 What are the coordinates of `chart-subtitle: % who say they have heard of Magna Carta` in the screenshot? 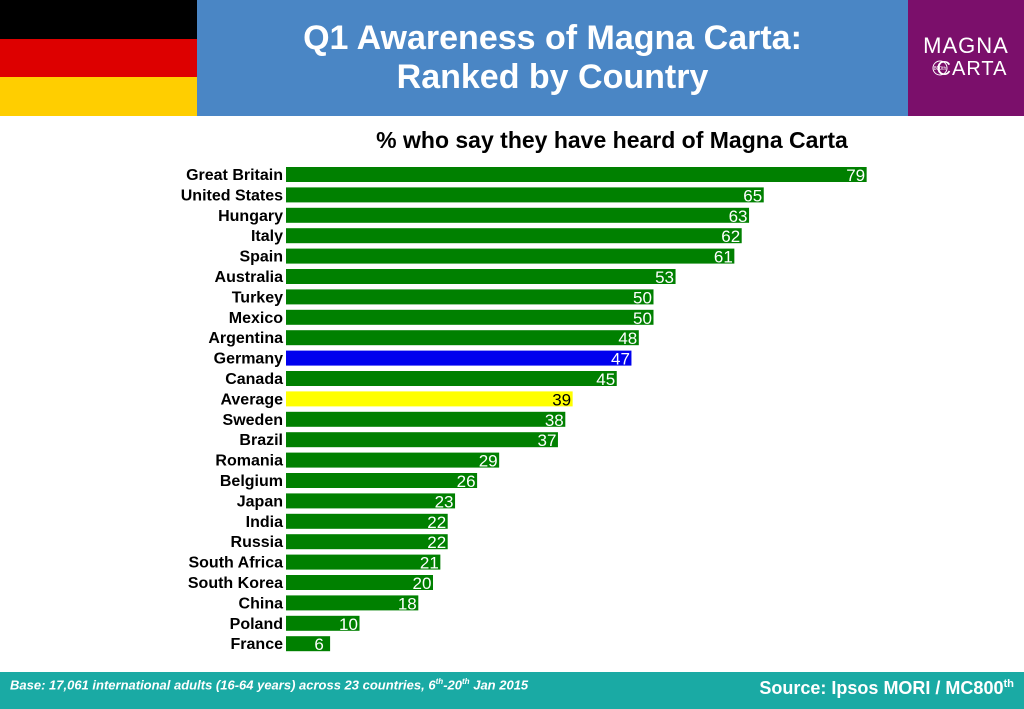 It's located at (612, 140).